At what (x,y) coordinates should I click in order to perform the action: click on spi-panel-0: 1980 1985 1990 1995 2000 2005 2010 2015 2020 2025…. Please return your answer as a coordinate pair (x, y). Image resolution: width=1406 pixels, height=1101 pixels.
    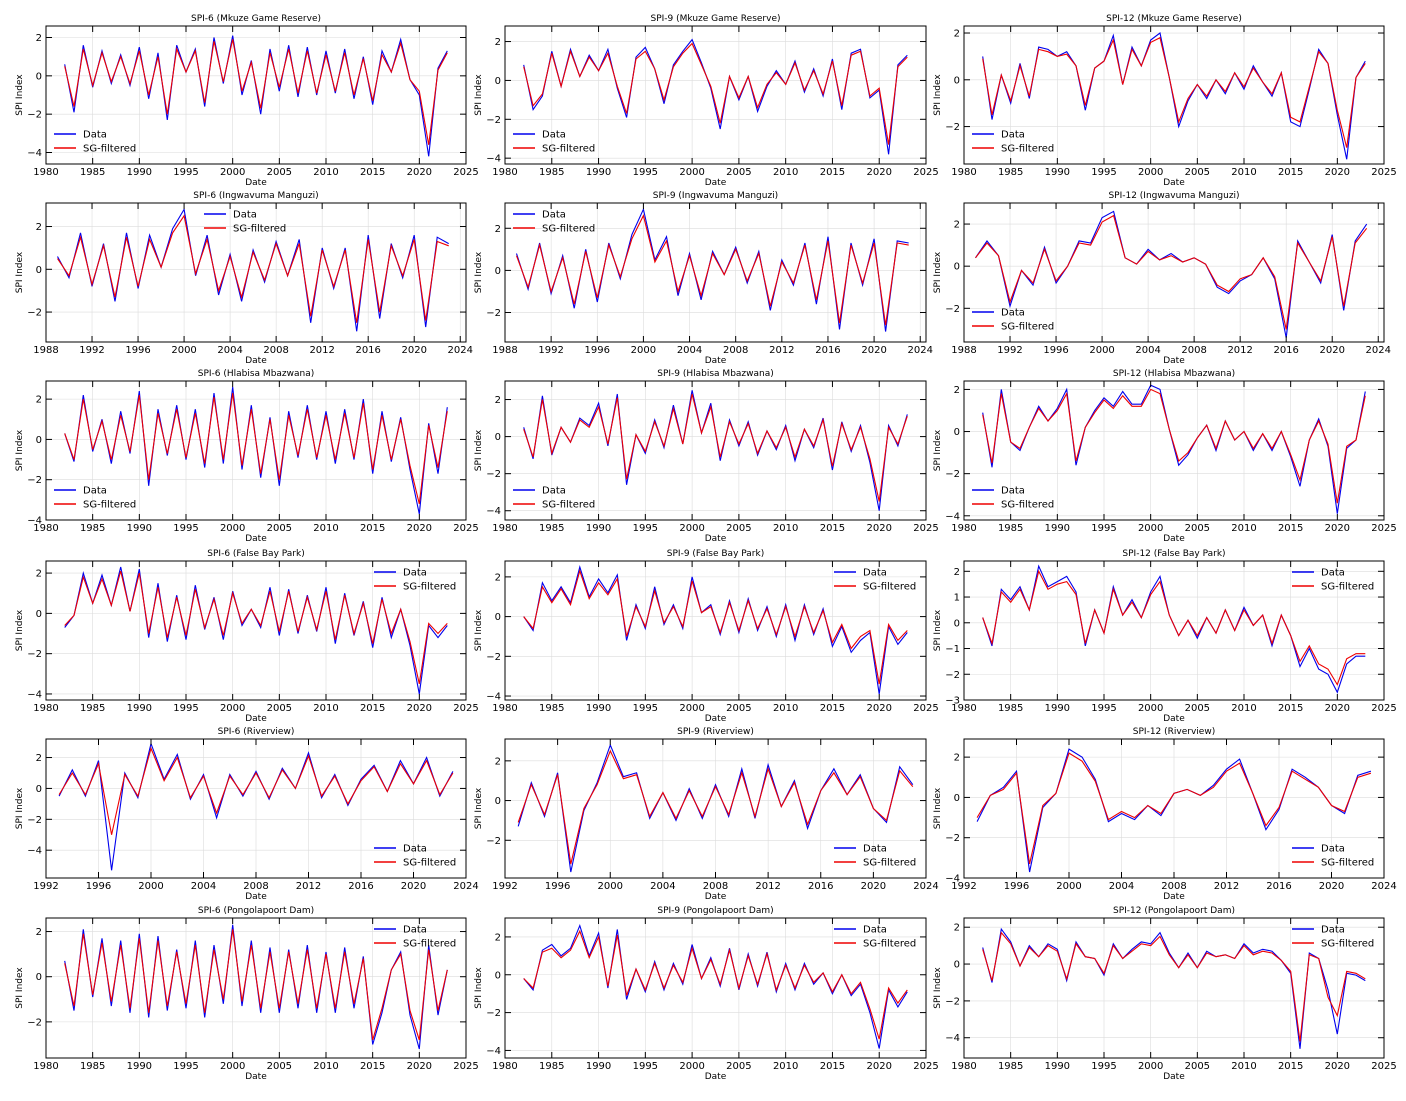
    Looking at the image, I should click on (247, 101).